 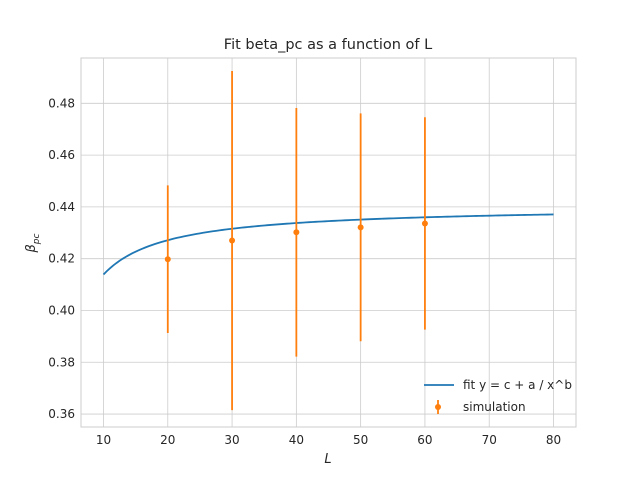 I want to click on x-tick-label: 70, so click(x=489, y=440).